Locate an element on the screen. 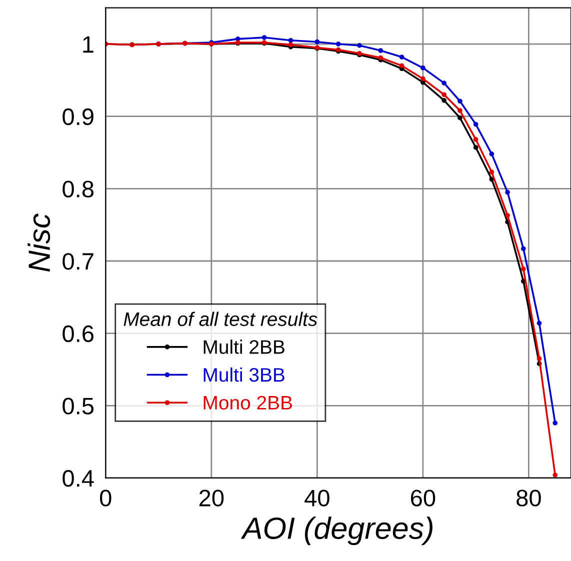  x-tick-label: 0 is located at coordinates (106, 498).